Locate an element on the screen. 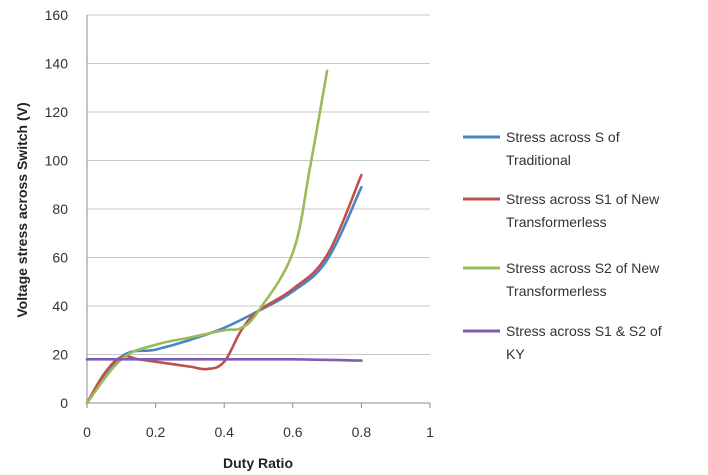 The height and width of the screenshot is (475, 708). x-tick-label: 0.2 is located at coordinates (156, 432).